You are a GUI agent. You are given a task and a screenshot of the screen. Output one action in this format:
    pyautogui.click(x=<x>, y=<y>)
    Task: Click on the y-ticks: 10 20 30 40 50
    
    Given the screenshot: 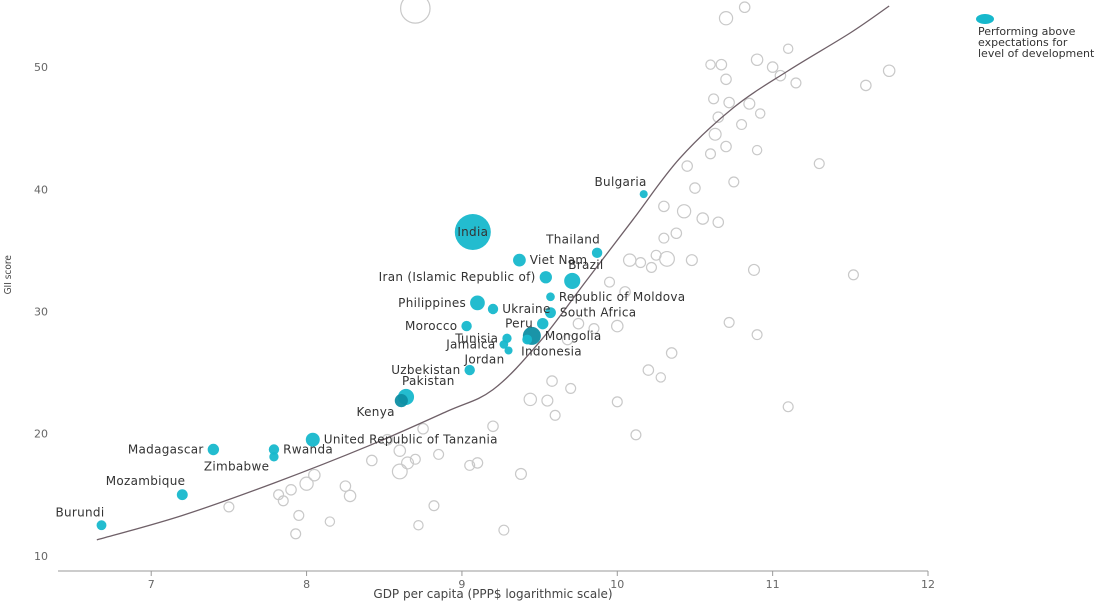 What is the action you would take?
    pyautogui.click(x=41, y=312)
    